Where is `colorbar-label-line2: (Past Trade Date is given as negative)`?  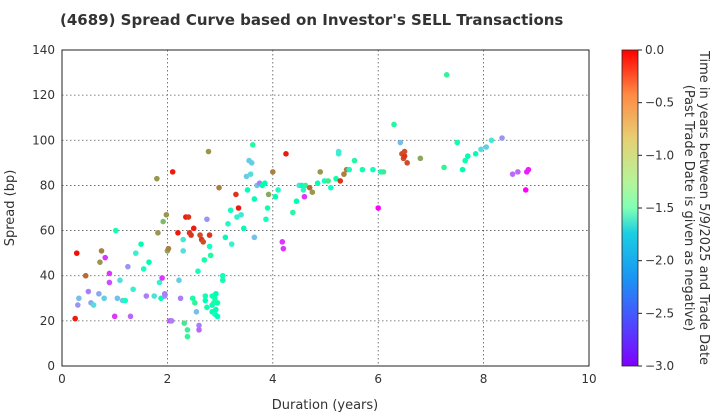
colorbar-label-line2: (Past Trade Date is given as negative) is located at coordinates (688, 208).